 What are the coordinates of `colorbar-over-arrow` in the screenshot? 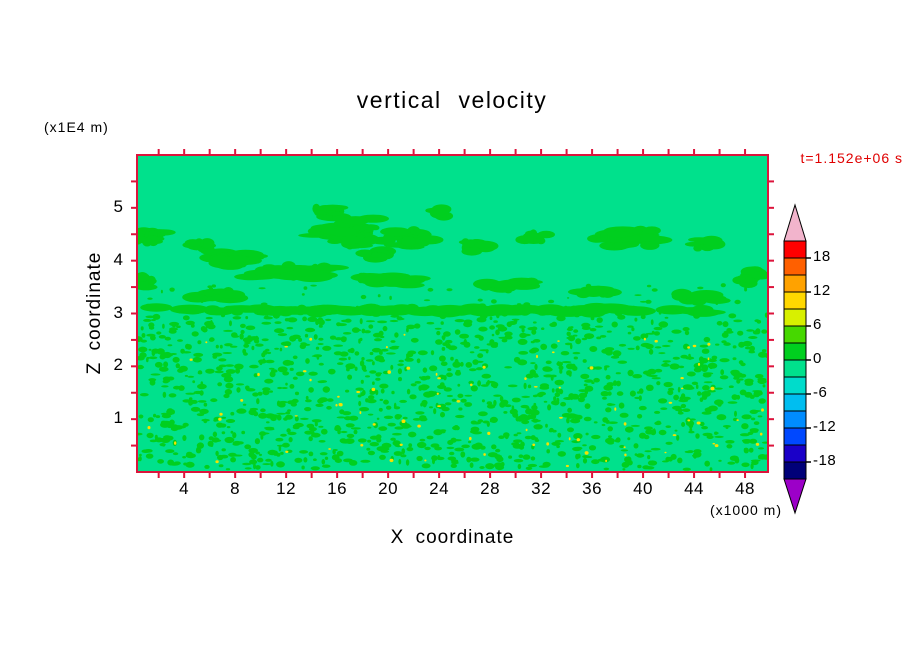 It's located at (795, 222).